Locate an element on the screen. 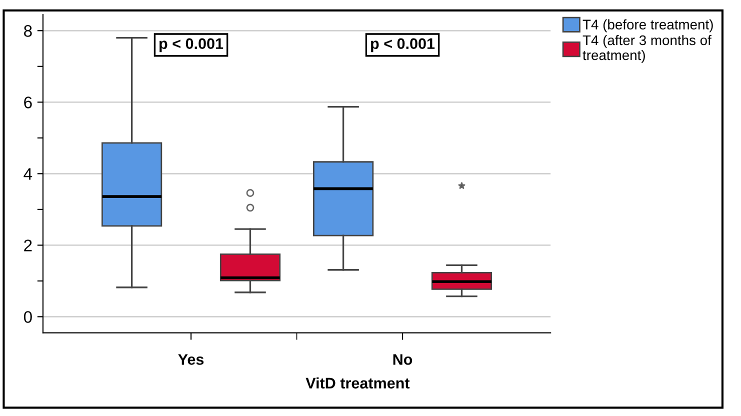  y-tick-label: 8 is located at coordinates (28, 31).